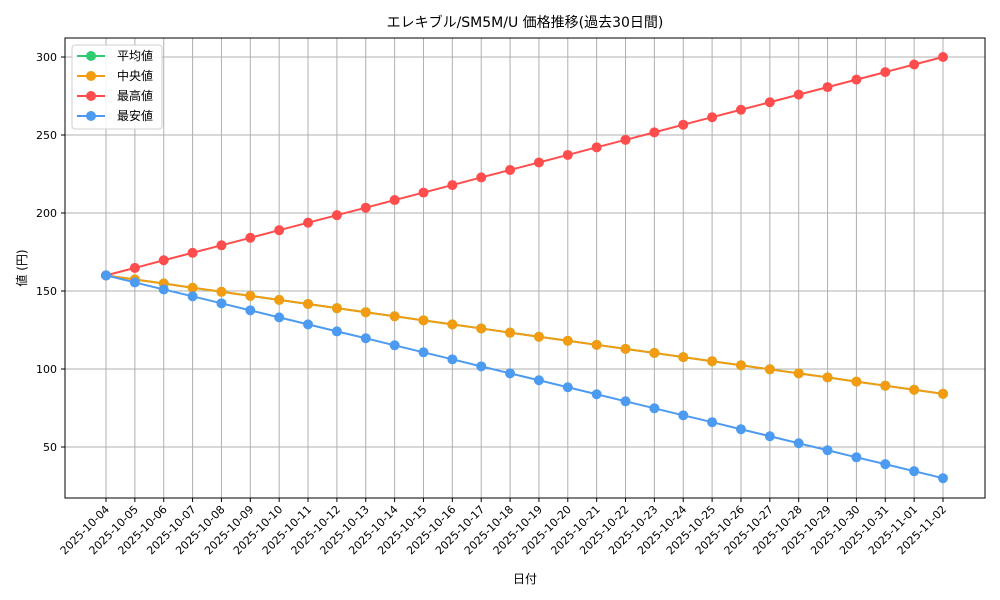 This screenshot has width=1000, height=600. Describe the element at coordinates (115, 55) in the screenshot. I see `legend-item: 平均値` at that location.